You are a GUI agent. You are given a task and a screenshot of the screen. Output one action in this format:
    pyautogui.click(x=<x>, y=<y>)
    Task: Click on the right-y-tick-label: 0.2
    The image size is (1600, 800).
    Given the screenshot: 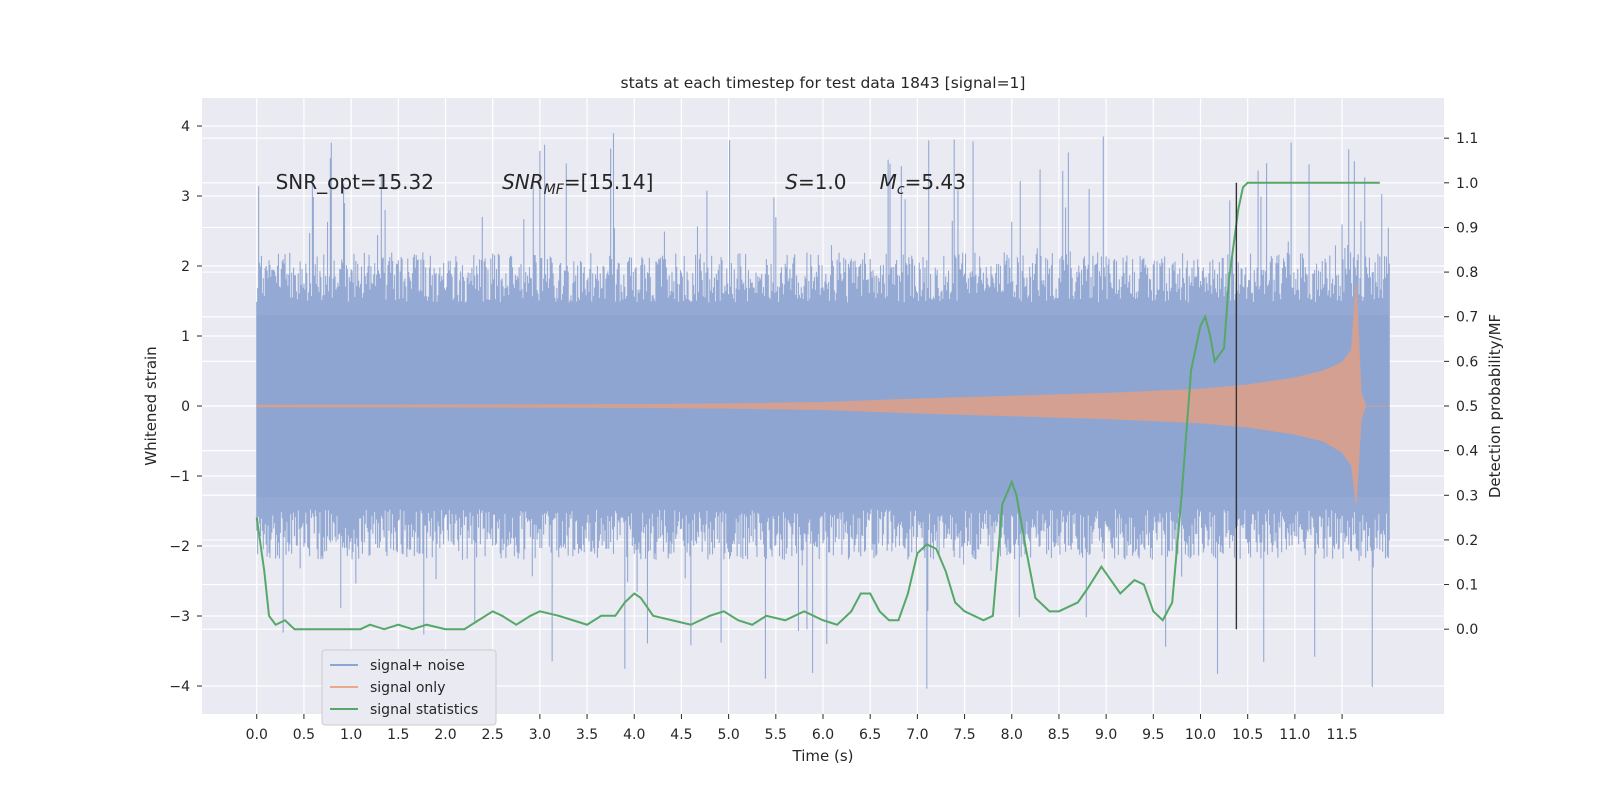 What is the action you would take?
    pyautogui.click(x=1467, y=541)
    